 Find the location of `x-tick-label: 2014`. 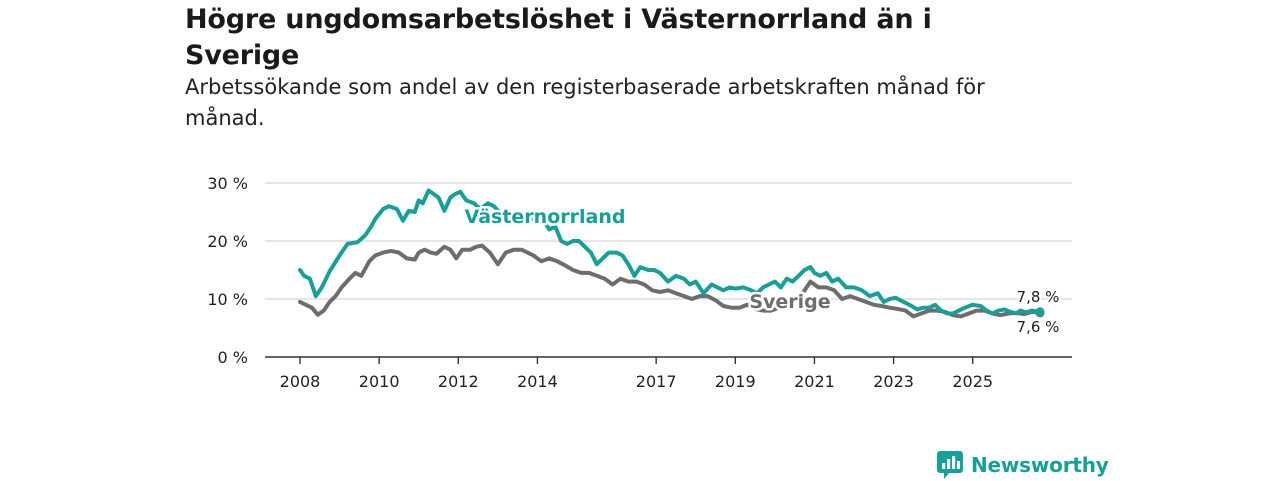

x-tick-label: 2014 is located at coordinates (537, 381).